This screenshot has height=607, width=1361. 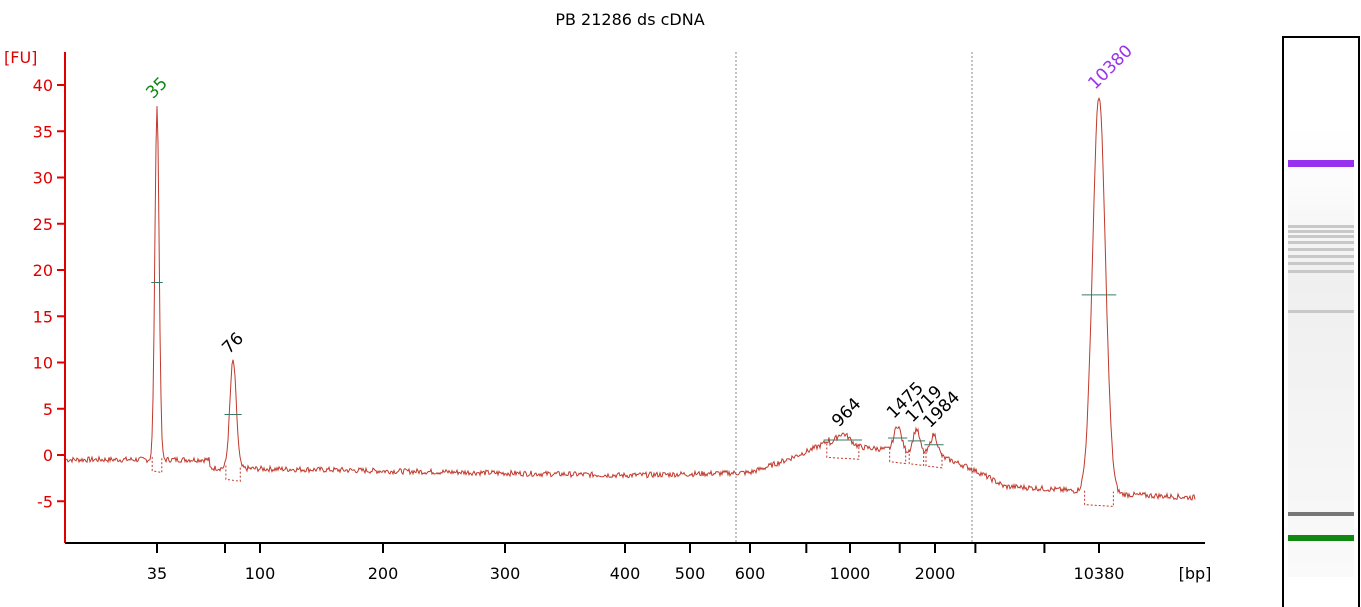 What do you see at coordinates (383, 573) in the screenshot?
I see `x-tick-label: 200` at bounding box center [383, 573].